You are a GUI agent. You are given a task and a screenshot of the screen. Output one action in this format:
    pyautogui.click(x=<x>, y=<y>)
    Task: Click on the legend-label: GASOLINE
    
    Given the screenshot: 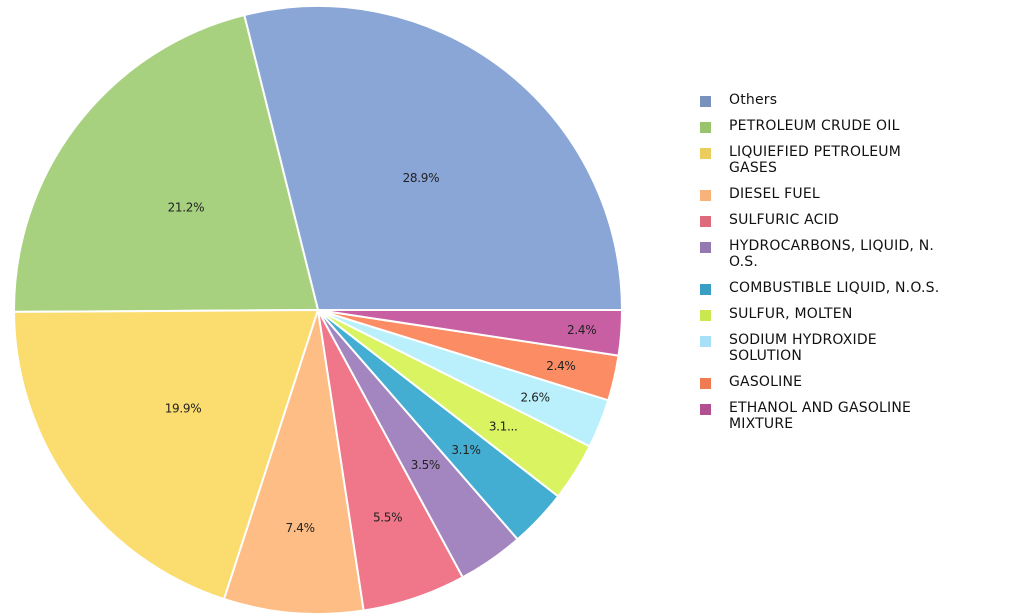 What is the action you would take?
    pyautogui.click(x=766, y=382)
    